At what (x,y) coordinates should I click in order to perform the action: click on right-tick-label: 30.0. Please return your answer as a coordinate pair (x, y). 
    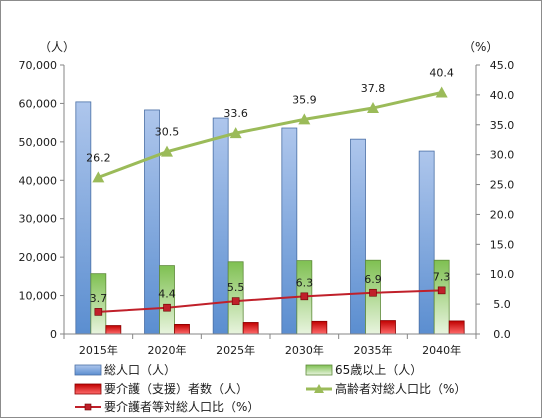
    Looking at the image, I should click on (502, 155).